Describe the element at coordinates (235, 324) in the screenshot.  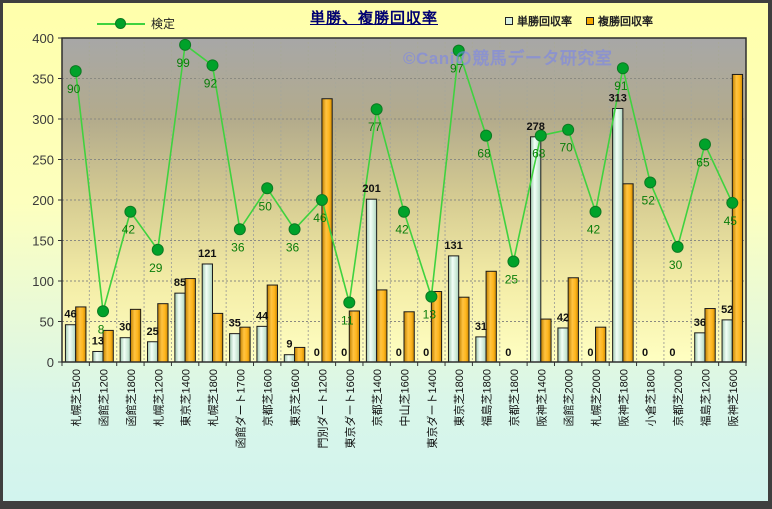
I see `bar-value-label: 35` at that location.